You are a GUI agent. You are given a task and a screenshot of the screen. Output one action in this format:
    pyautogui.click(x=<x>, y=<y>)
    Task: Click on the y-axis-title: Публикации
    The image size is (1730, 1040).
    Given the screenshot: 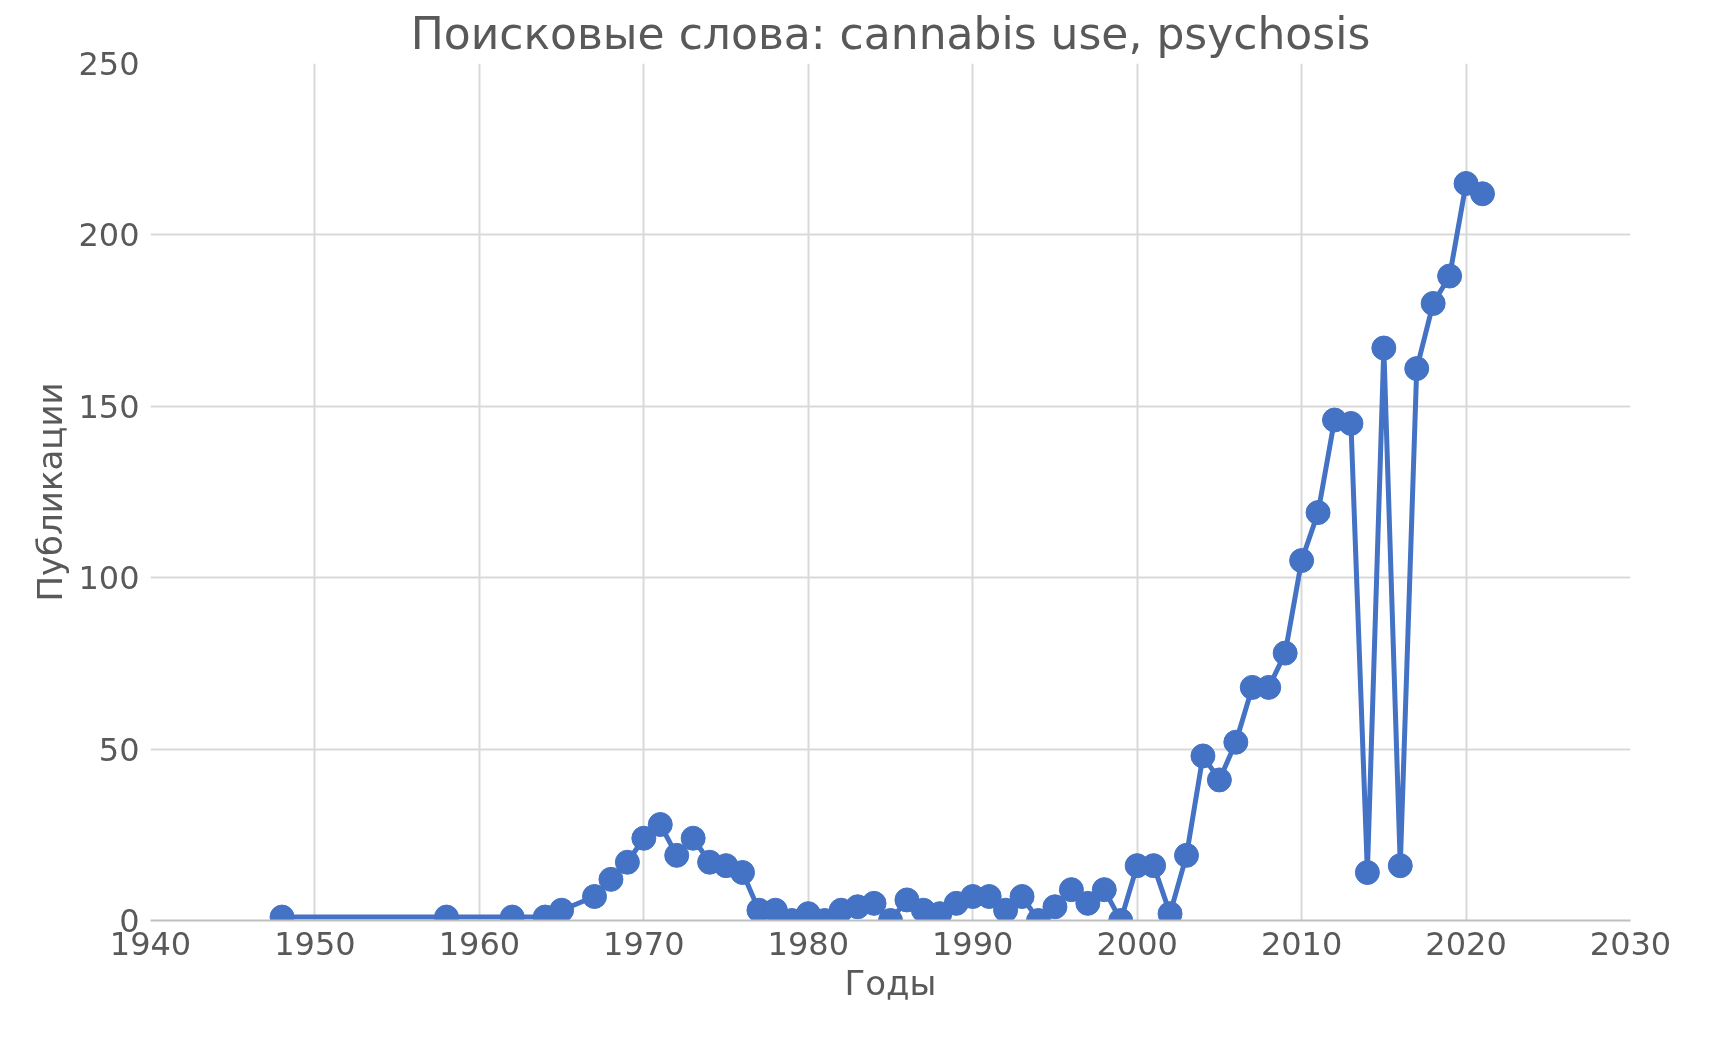 What is the action you would take?
    pyautogui.click(x=50, y=492)
    